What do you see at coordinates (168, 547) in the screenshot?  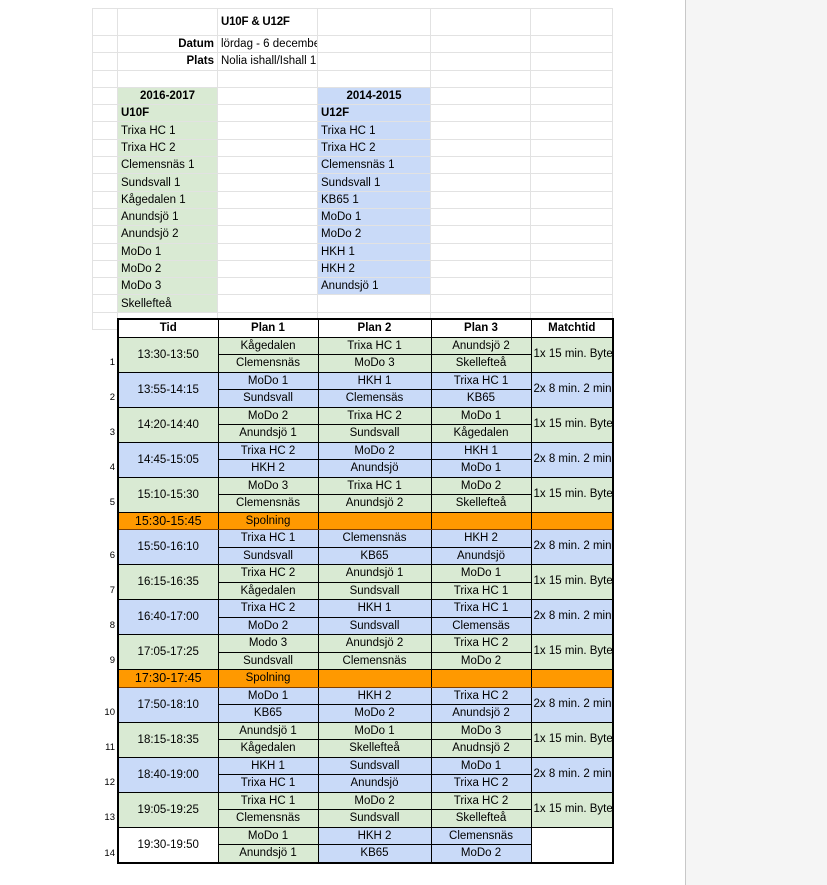 I see `slot-time: 15:50-16:10` at bounding box center [168, 547].